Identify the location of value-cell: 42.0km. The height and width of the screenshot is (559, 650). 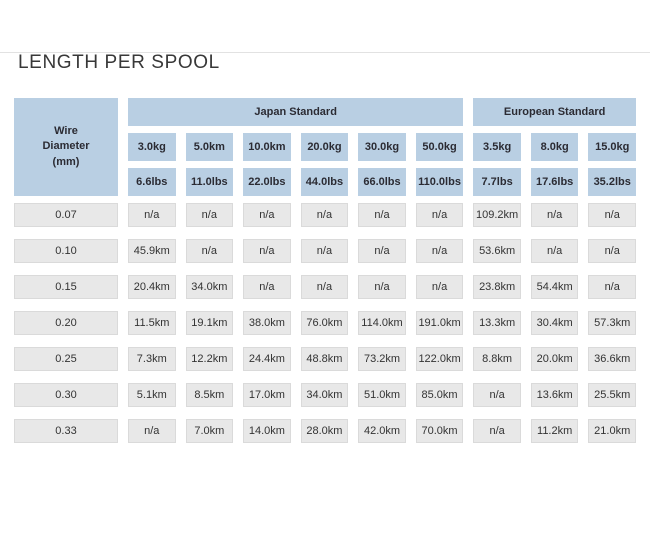
(382, 431).